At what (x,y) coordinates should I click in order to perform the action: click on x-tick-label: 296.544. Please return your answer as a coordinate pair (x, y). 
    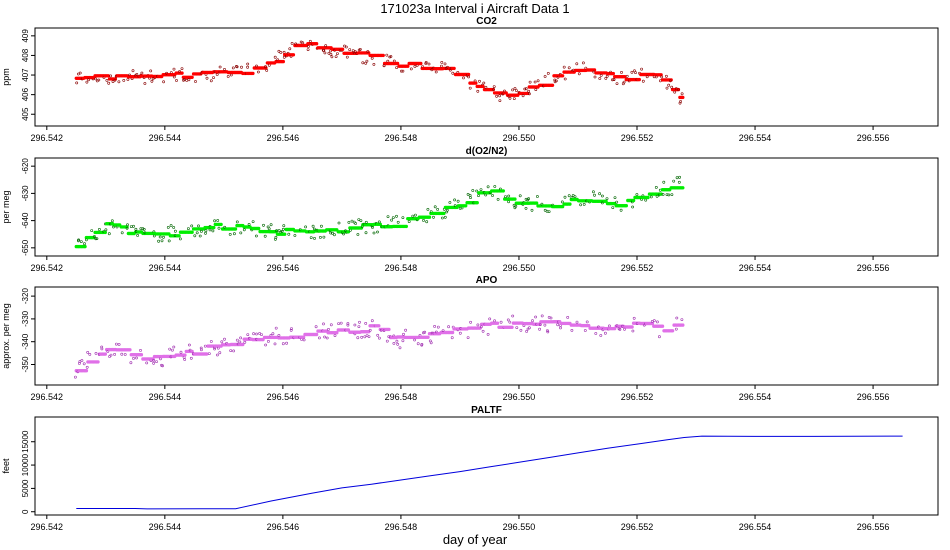
    Looking at the image, I should click on (165, 397).